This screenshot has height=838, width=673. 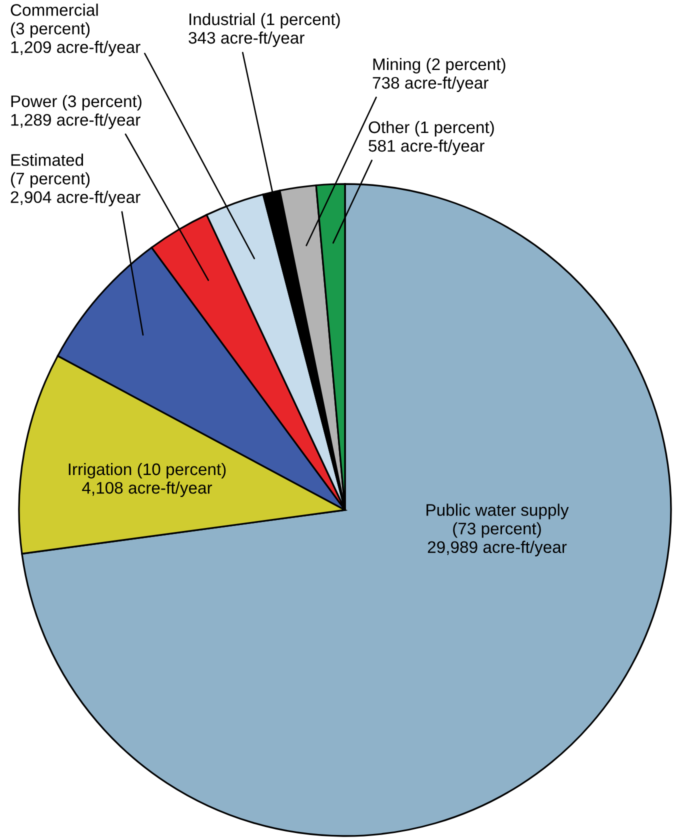 I want to click on slice-label: Estimated (7 percent) 2,904 acre-ft/year, so click(x=75, y=180).